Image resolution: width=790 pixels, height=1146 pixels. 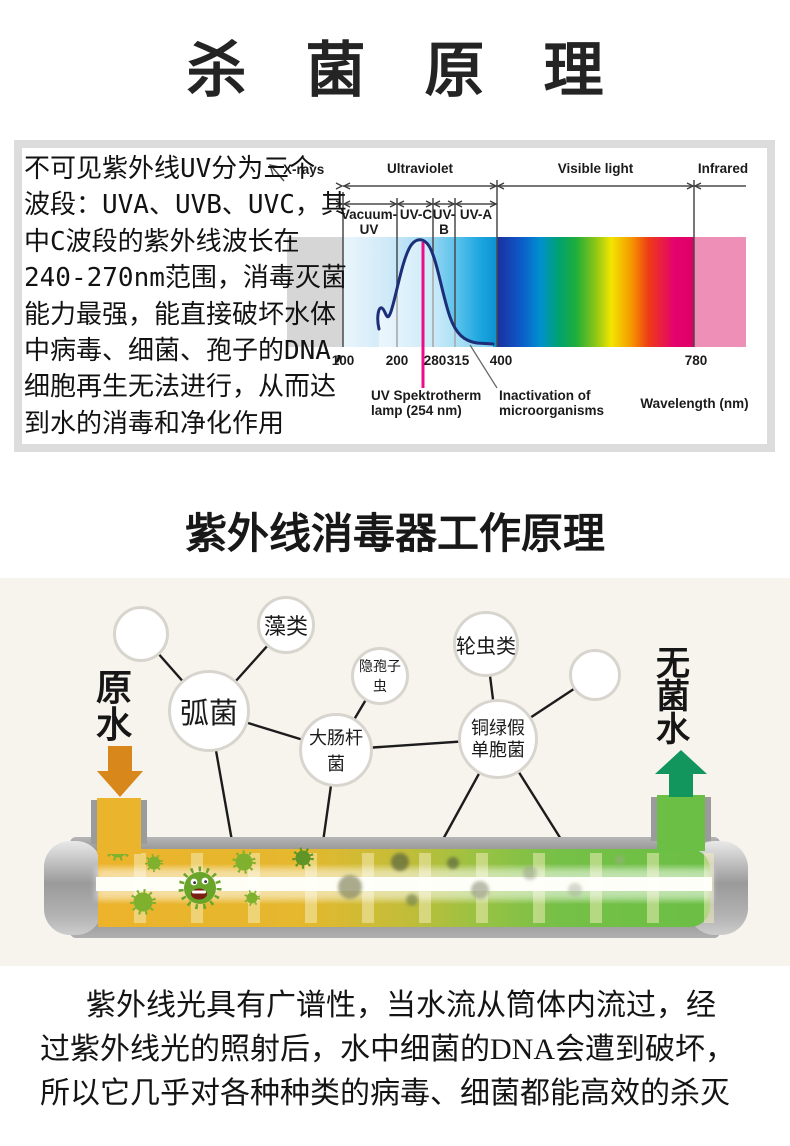 What do you see at coordinates (394, 535) in the screenshot?
I see `section-title: 紫外线消毒器工作原理` at bounding box center [394, 535].